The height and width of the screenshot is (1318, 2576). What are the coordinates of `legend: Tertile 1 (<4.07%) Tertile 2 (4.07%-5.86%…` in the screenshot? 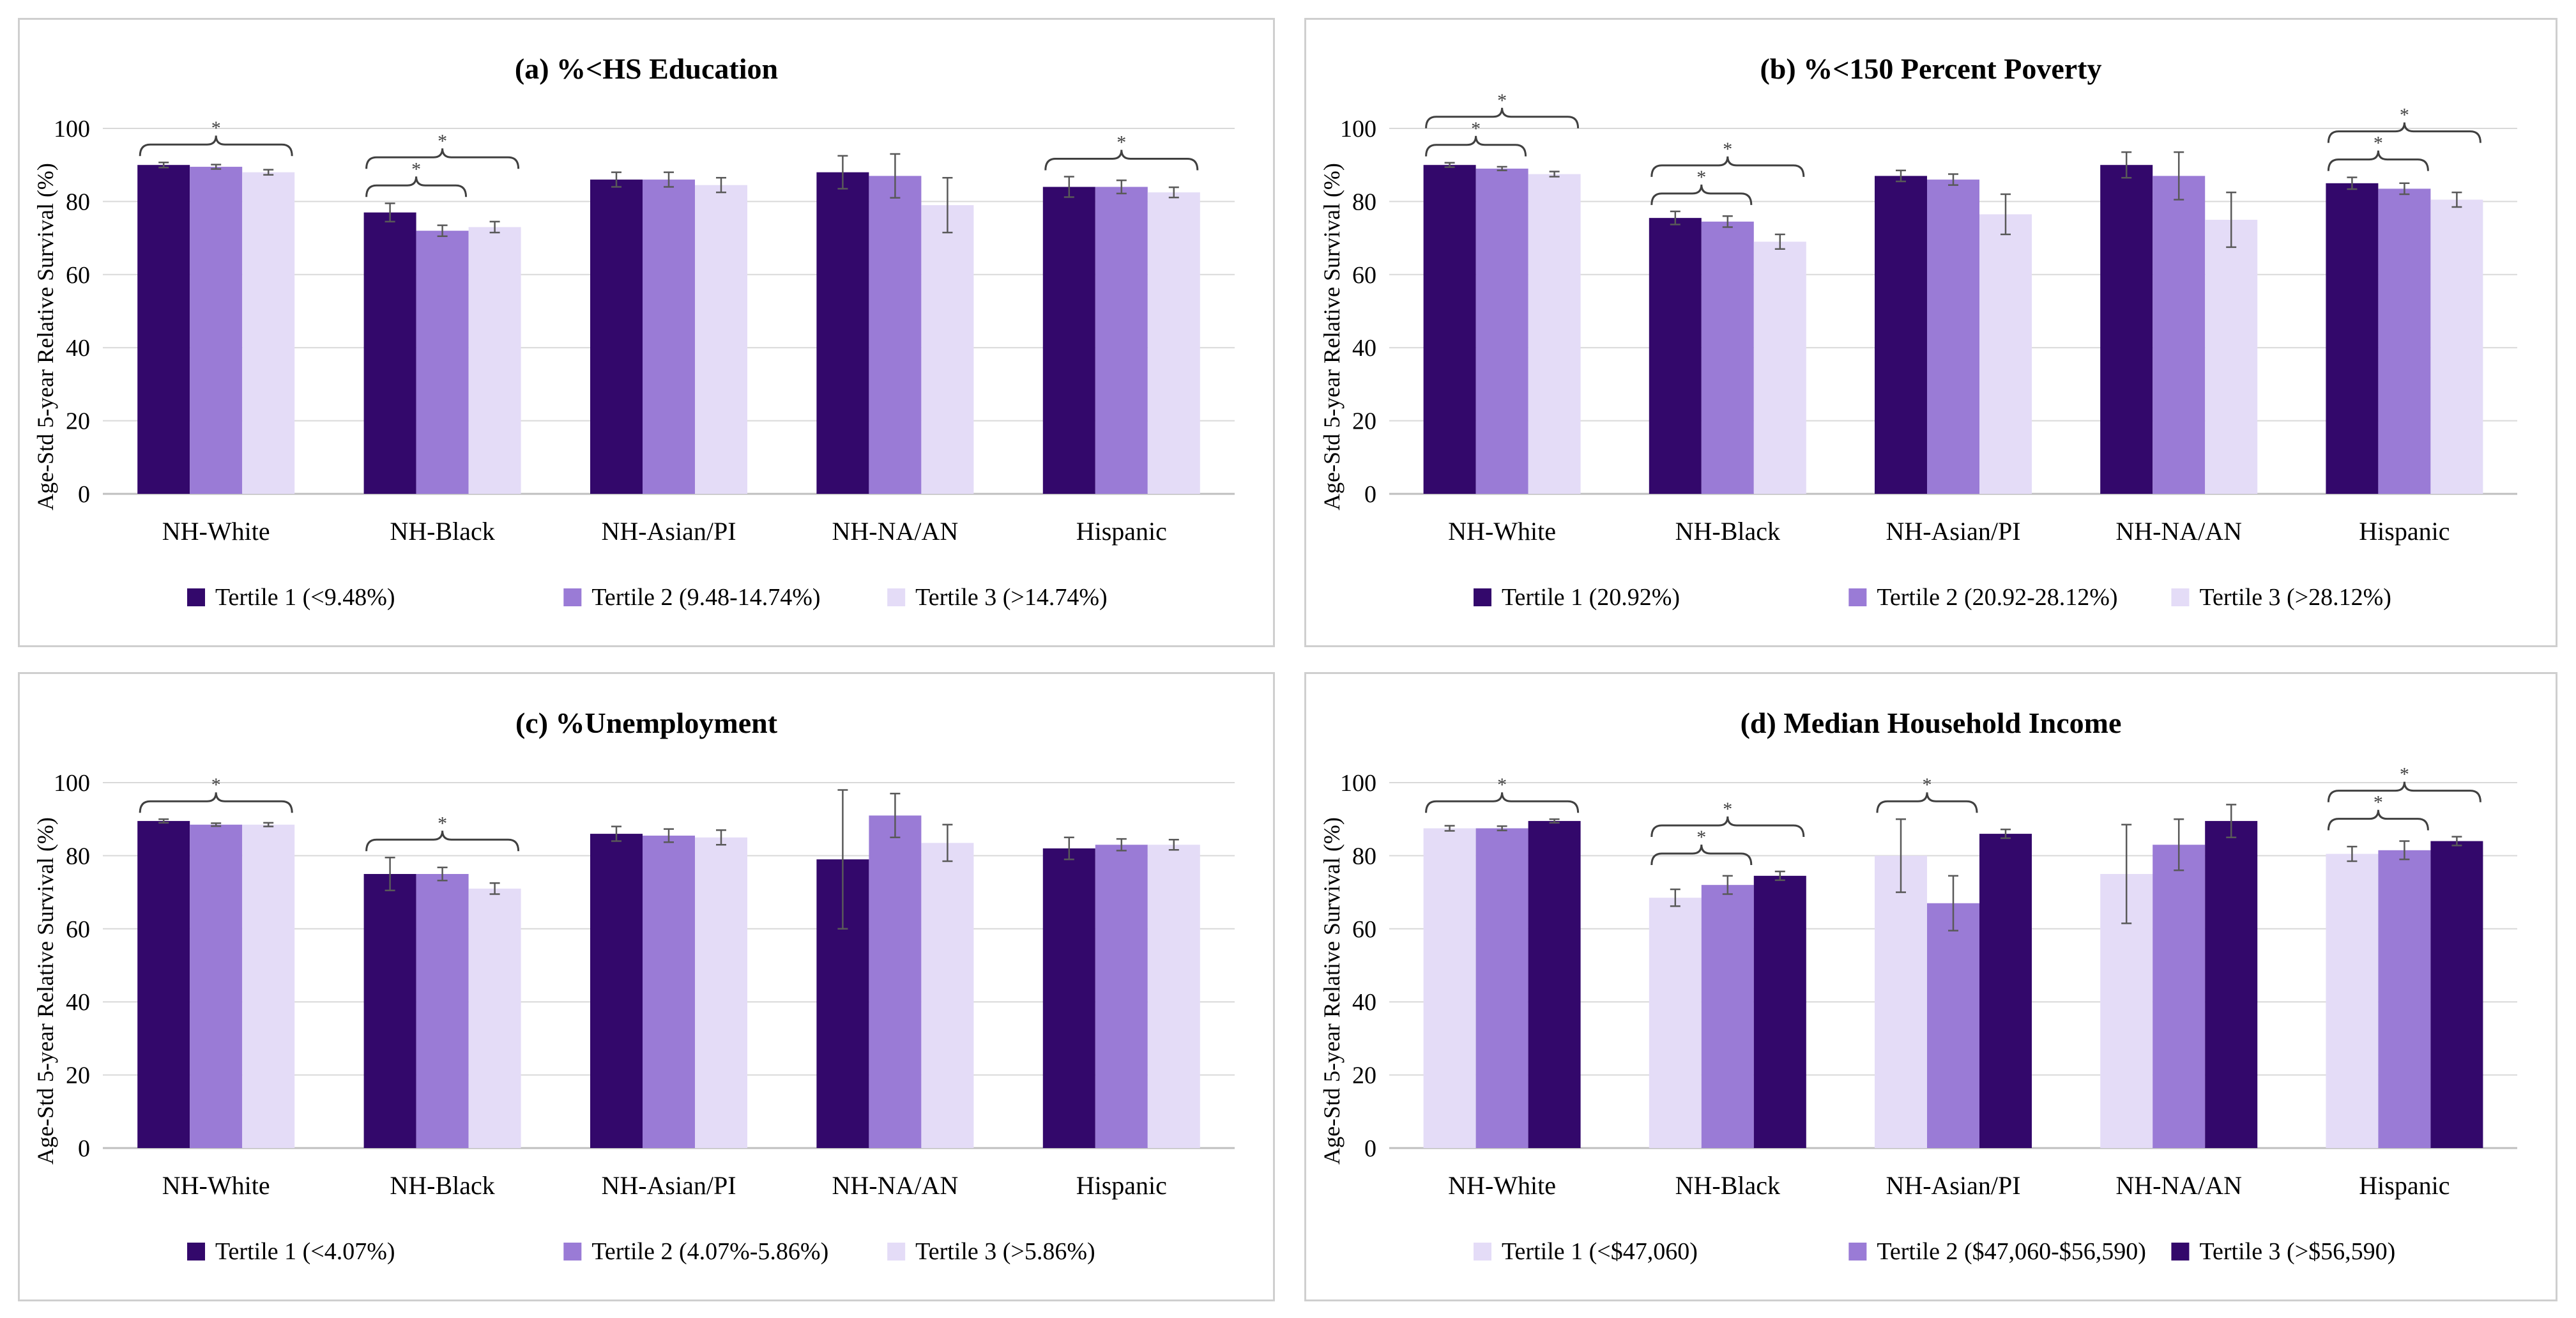 It's located at (641, 1251).